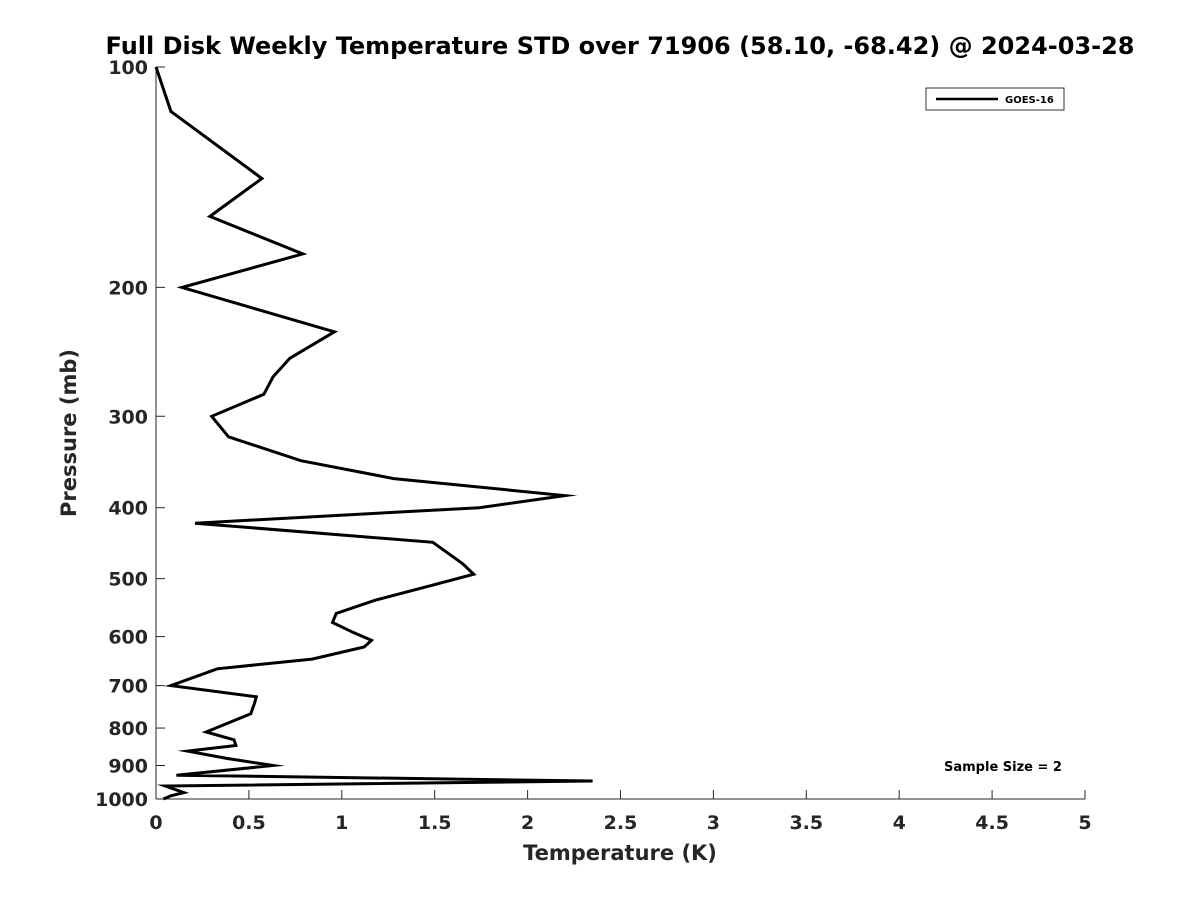  What do you see at coordinates (128, 638) in the screenshot?
I see `y-tick-label: 600` at bounding box center [128, 638].